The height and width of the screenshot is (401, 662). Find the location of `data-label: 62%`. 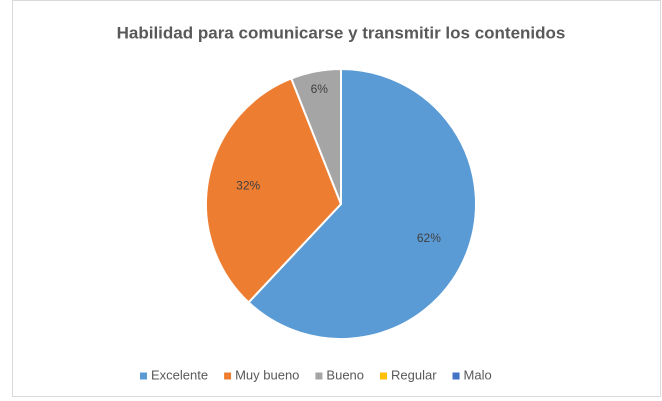

data-label: 62% is located at coordinates (429, 238).